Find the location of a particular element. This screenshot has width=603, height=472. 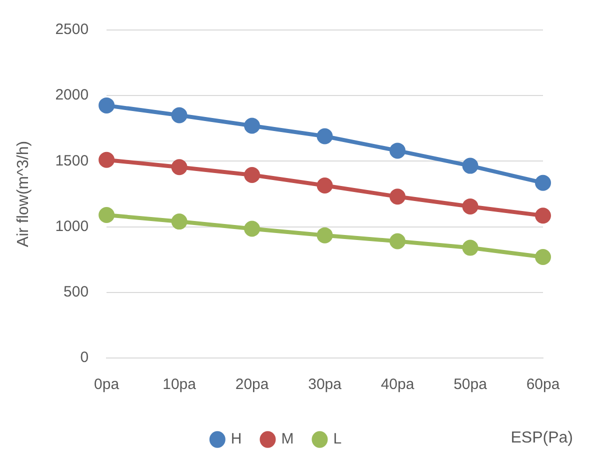

y-tick-label: 0 is located at coordinates (84, 357).